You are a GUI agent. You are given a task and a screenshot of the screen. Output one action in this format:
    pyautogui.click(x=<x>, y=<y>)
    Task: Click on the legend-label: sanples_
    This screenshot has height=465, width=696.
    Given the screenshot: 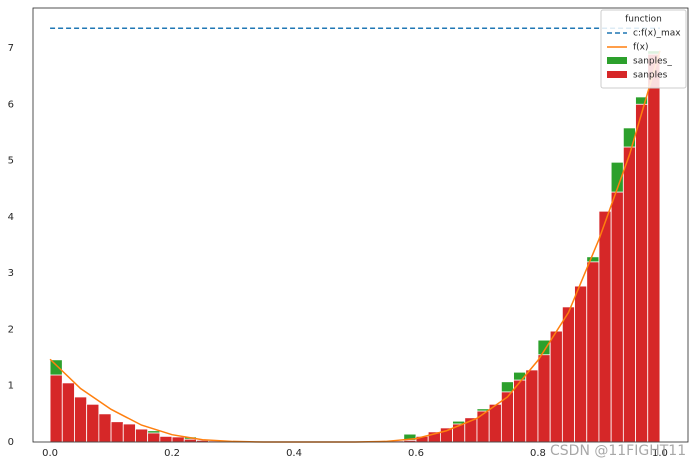 What is the action you would take?
    pyautogui.click(x=652, y=62)
    